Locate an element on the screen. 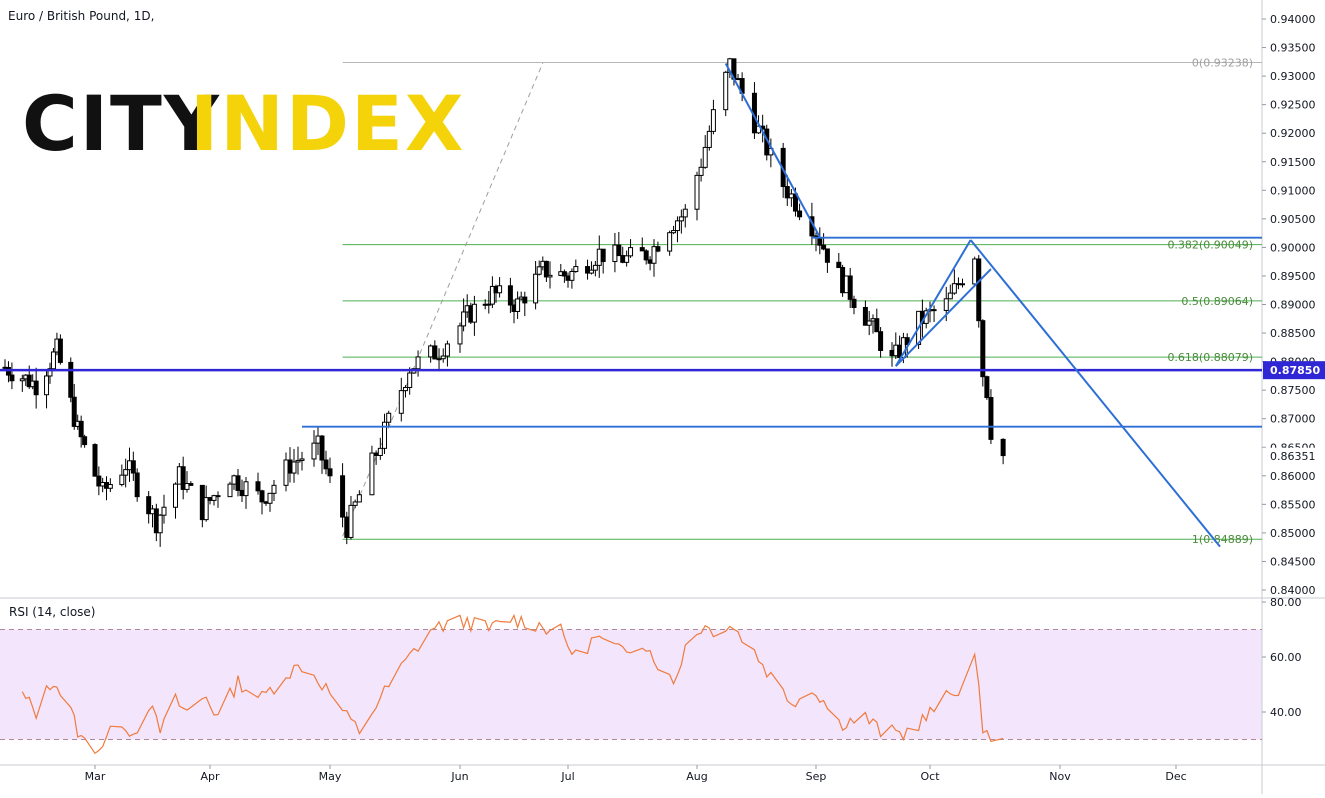 This screenshot has height=798, width=1325. rsi-line is located at coordinates (512, 684).